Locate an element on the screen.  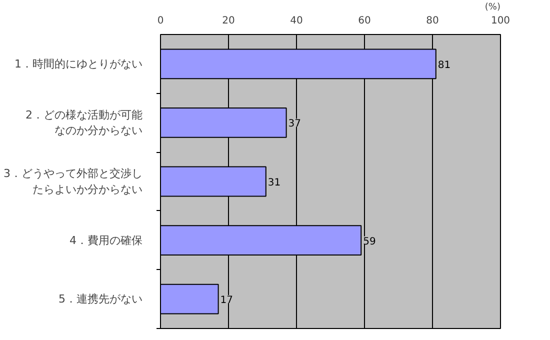
y-tick-label: 5．連携先がない is located at coordinates (100, 299).